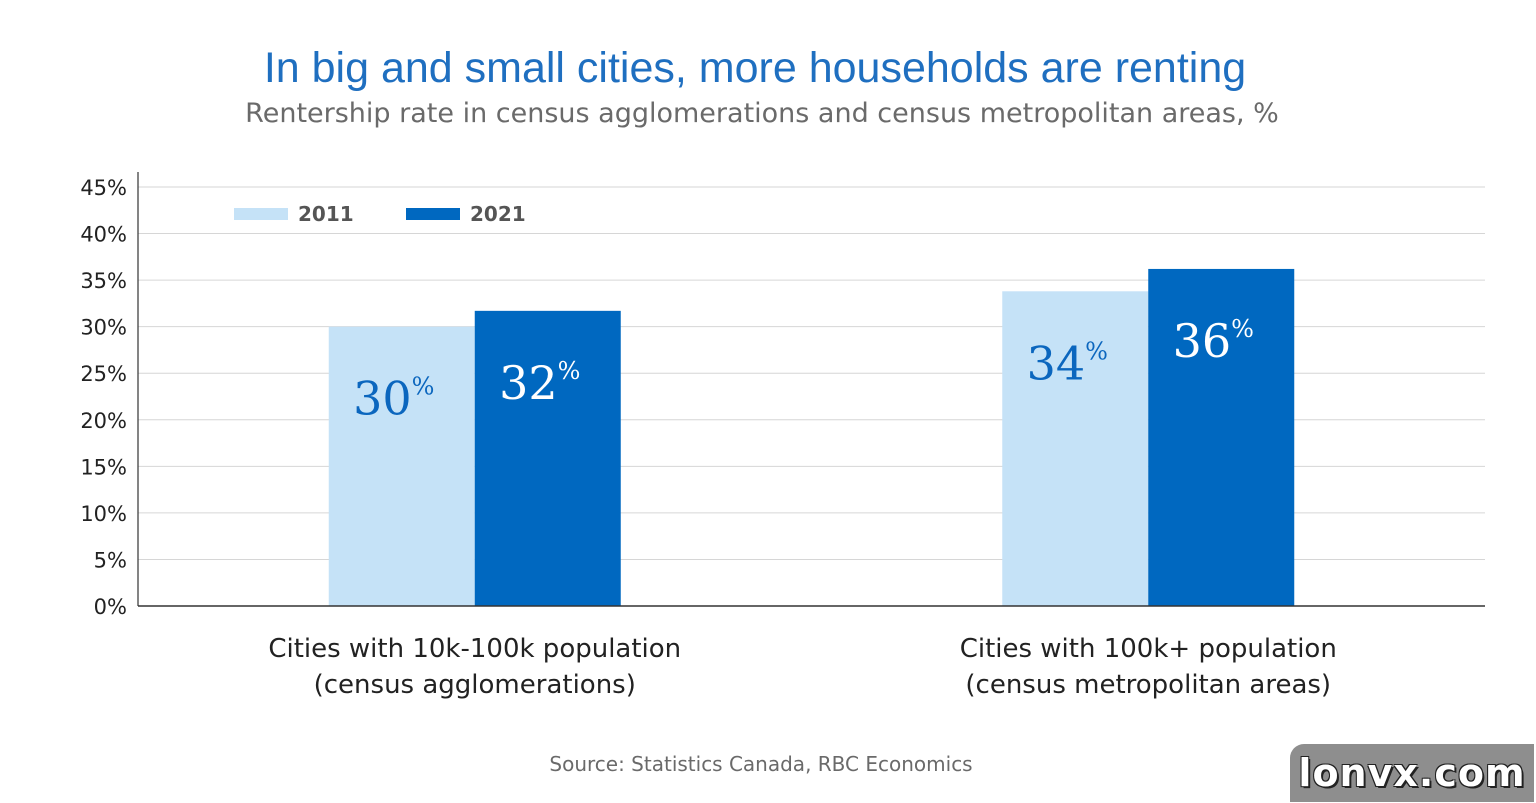 The image size is (1536, 803). I want to click on y-tick-label: 25%, so click(103, 374).